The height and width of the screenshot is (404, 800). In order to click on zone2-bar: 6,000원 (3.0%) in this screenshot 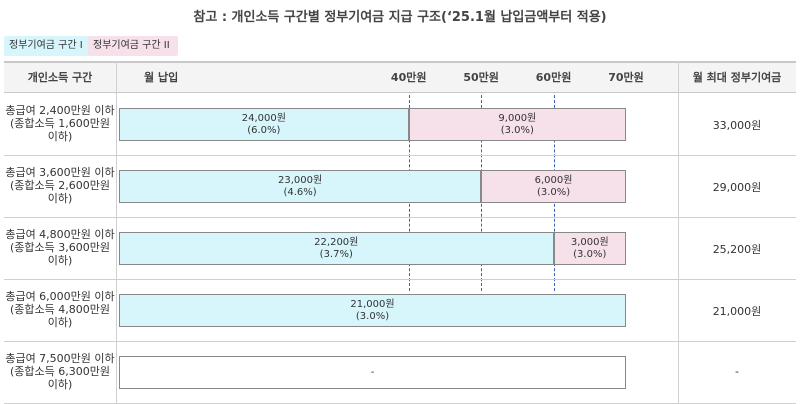, I will do `click(553, 186)`.